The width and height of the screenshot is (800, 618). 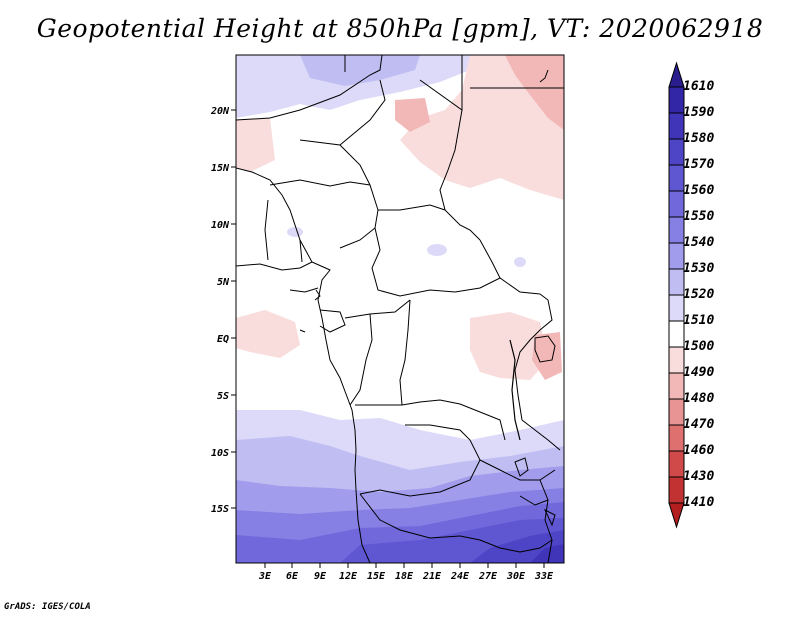 What do you see at coordinates (699, 138) in the screenshot?
I see `colorbar-label: 1580` at bounding box center [699, 138].